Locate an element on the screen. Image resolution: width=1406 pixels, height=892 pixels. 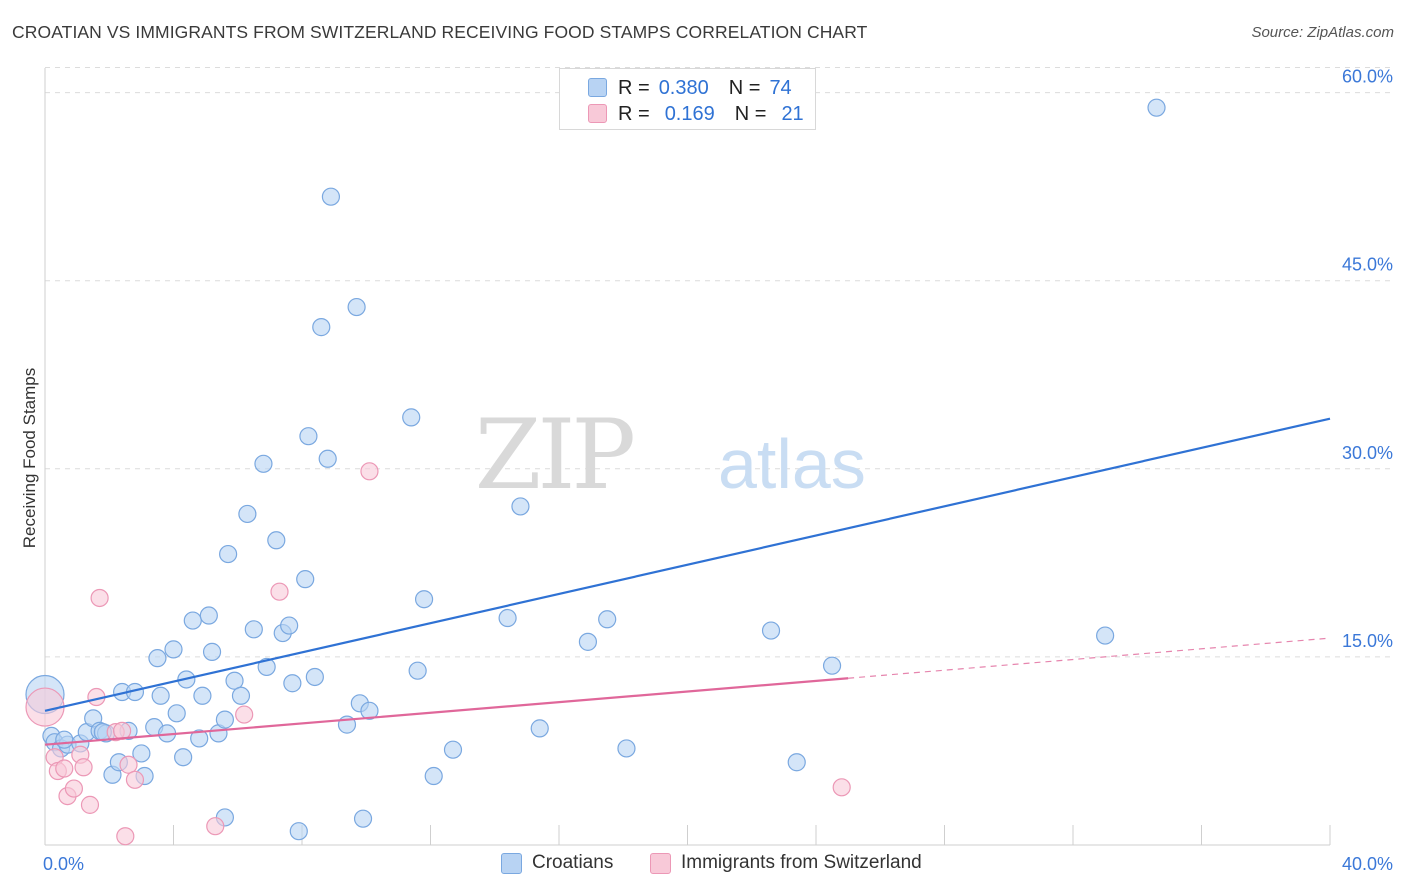
bottom-legend-croatians: Croatians is located at coordinates (557, 863).